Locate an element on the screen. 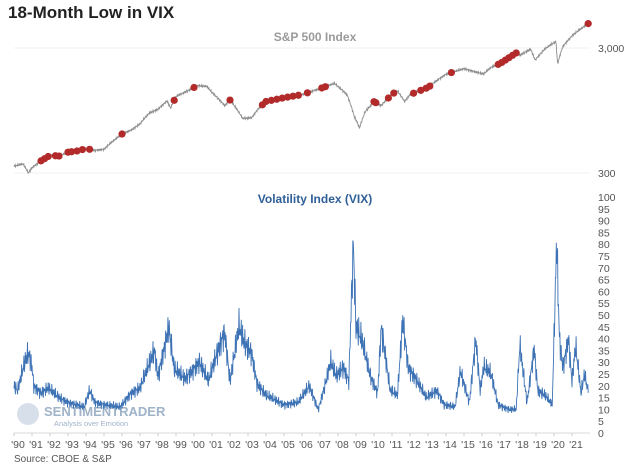  x-tick-label: '96 is located at coordinates (126, 445).